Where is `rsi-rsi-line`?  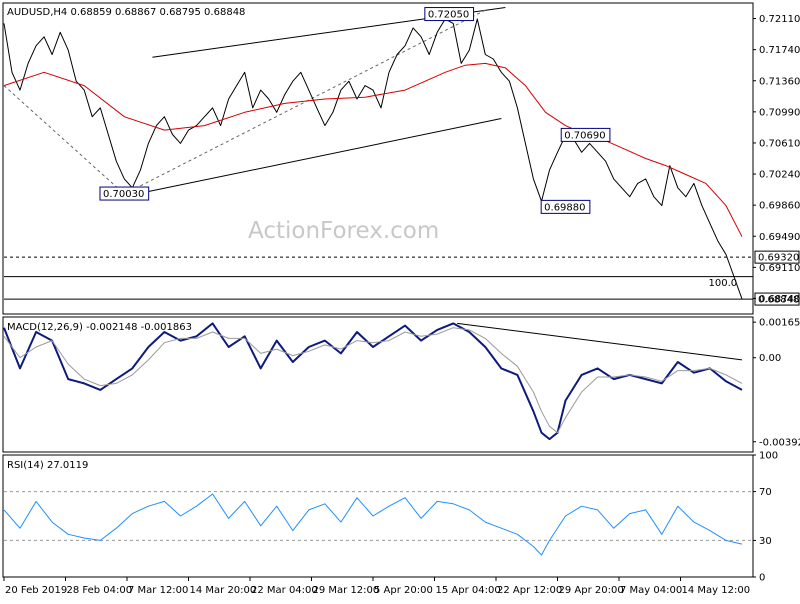
rsi-rsi-line is located at coordinates (373, 524).